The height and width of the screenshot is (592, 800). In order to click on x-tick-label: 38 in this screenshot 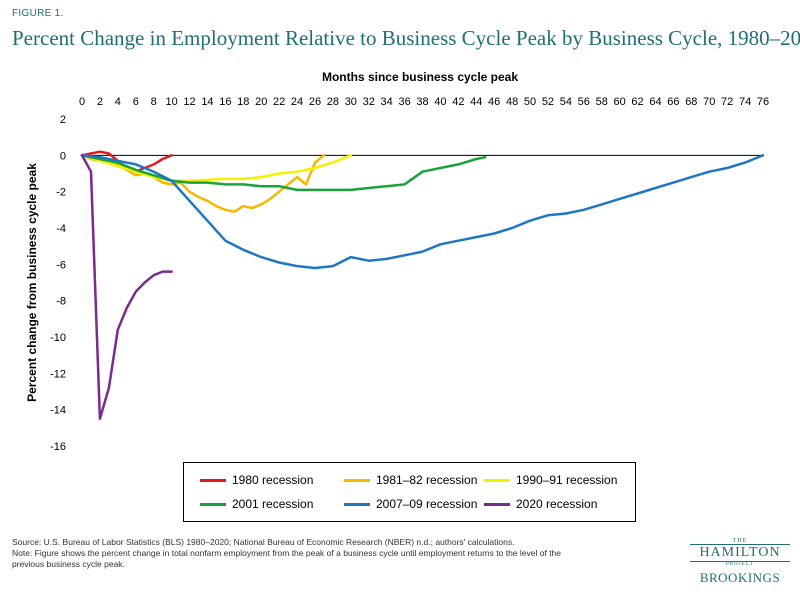, I will do `click(422, 102)`.